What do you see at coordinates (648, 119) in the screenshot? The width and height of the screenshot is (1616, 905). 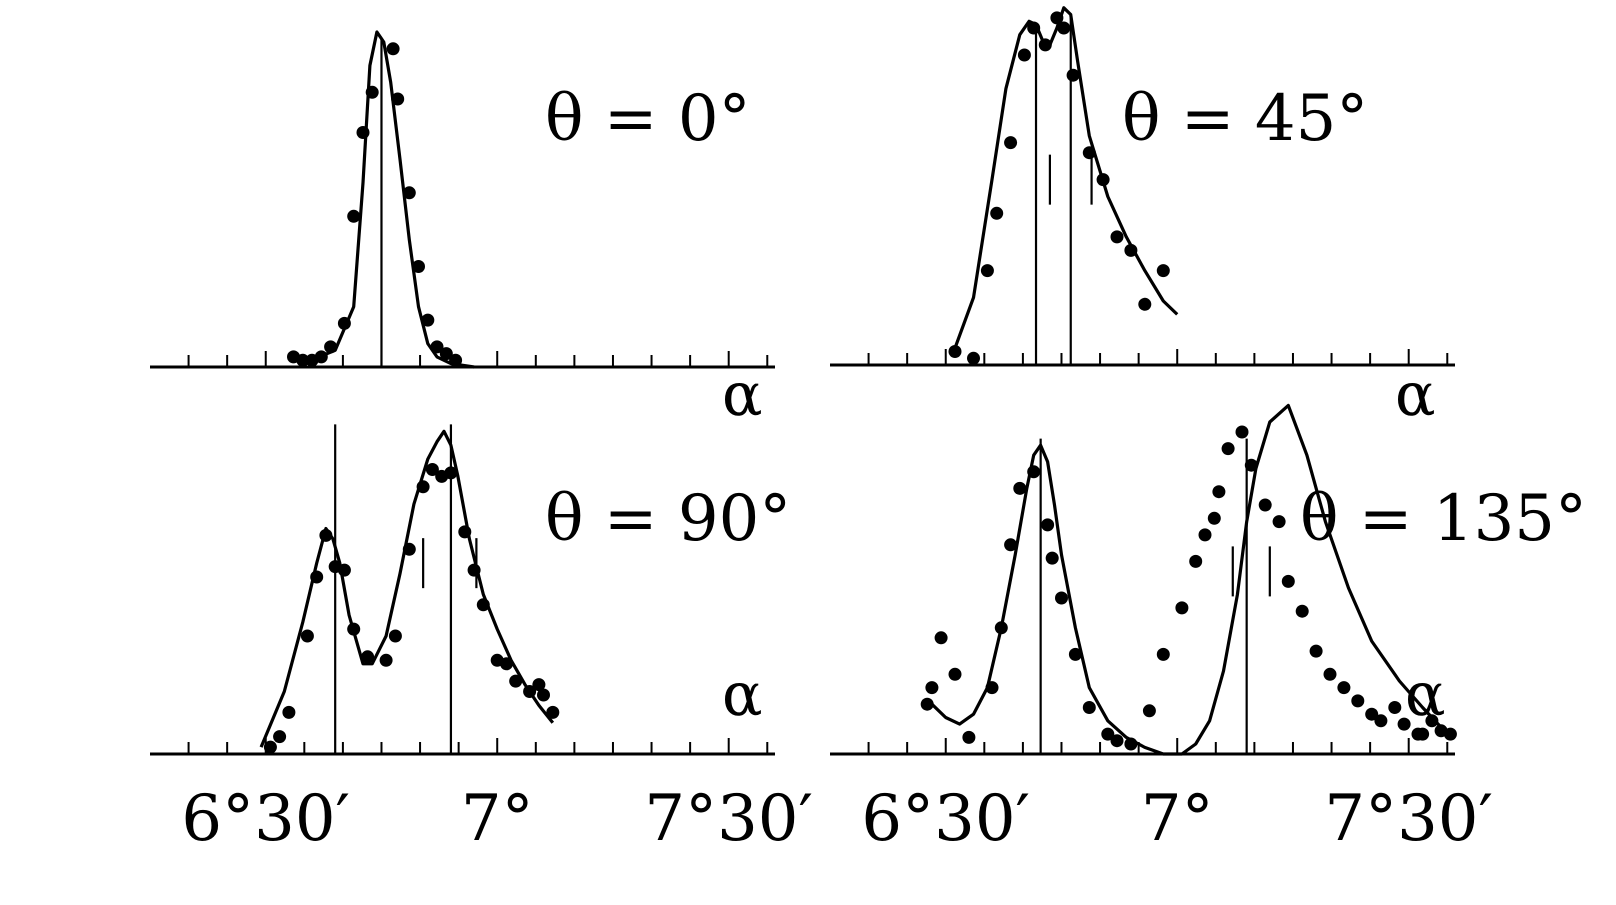 I see `panel-label: θ = 0°` at bounding box center [648, 119].